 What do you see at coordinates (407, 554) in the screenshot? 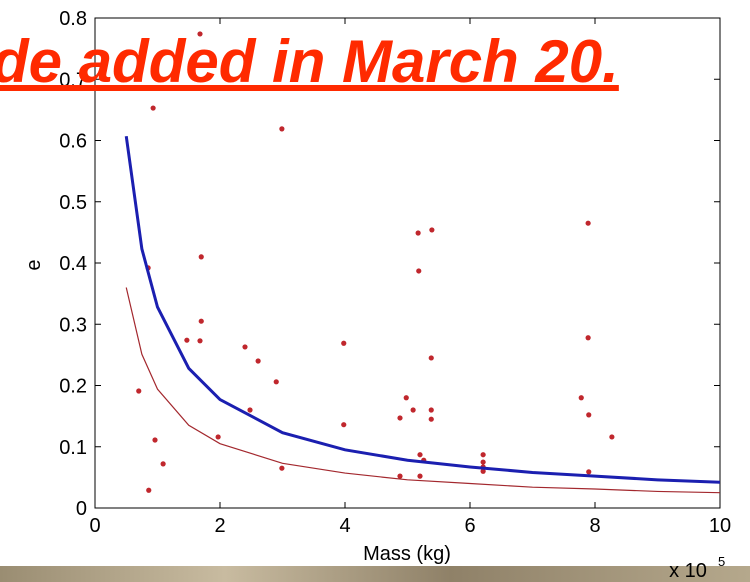
I see `x-axis-label: Mass (kg)` at bounding box center [407, 554].